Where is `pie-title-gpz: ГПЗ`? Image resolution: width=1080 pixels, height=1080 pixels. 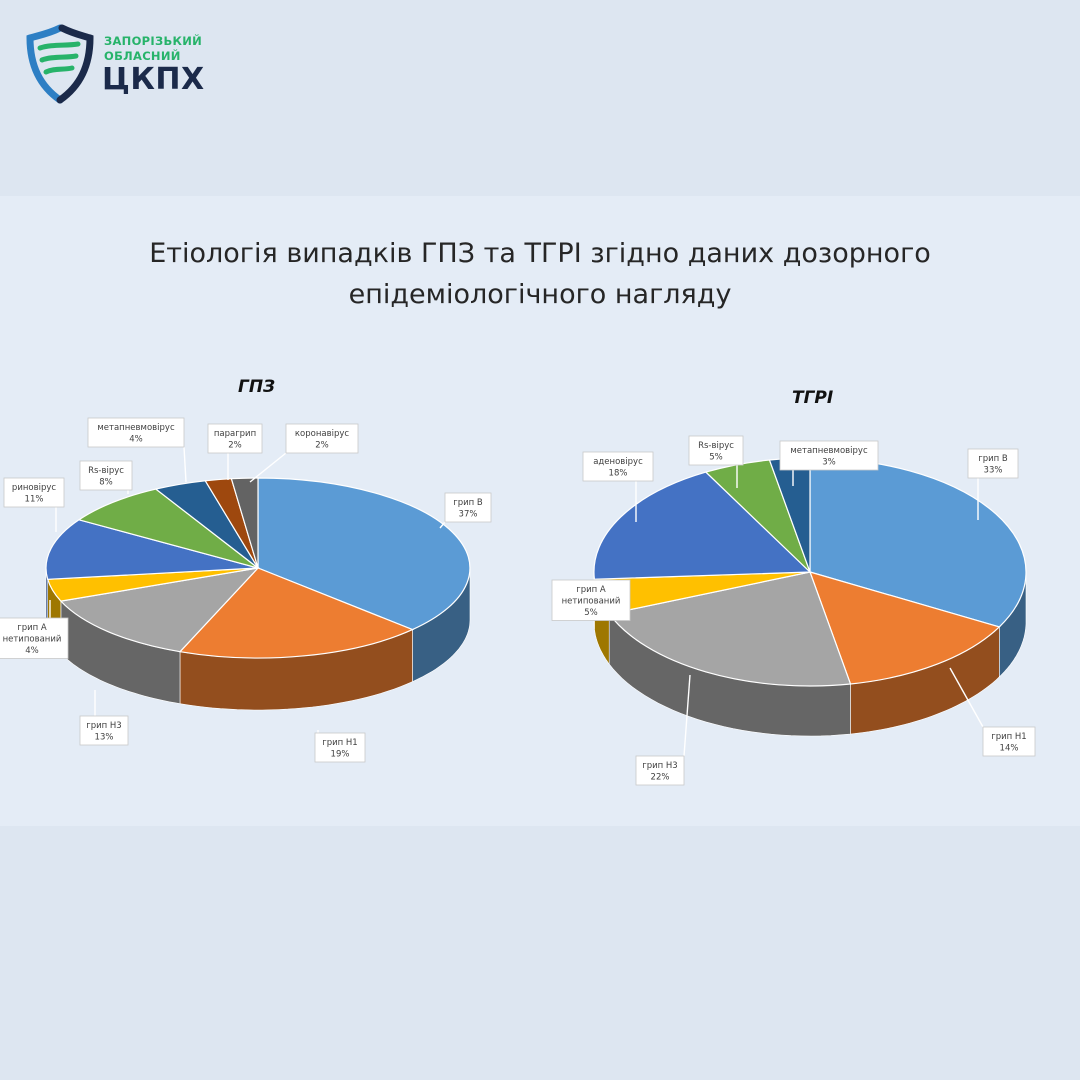
pie-title-gpz: ГПЗ is located at coordinates (257, 387).